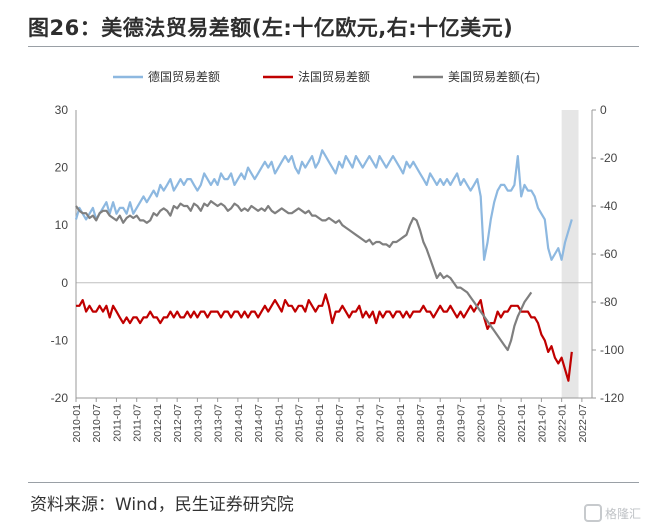 This screenshot has width=661, height=529. I want to click on legend: 德国贸易差额 法国贸易差额 美国贸易差额(右), so click(326, 76).